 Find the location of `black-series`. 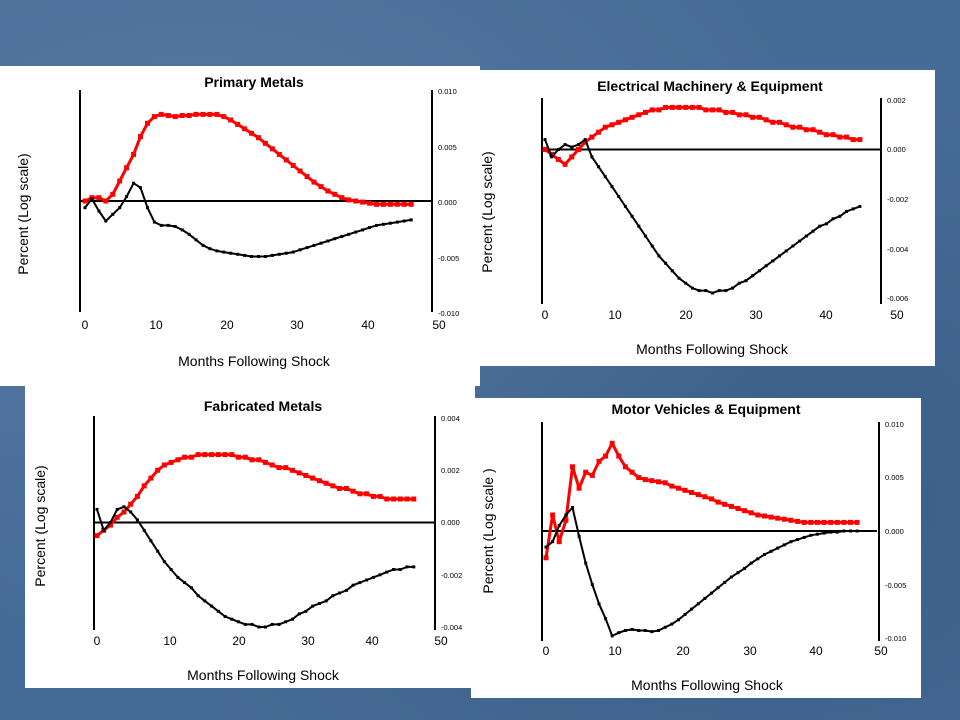

black-series is located at coordinates (255, 567).